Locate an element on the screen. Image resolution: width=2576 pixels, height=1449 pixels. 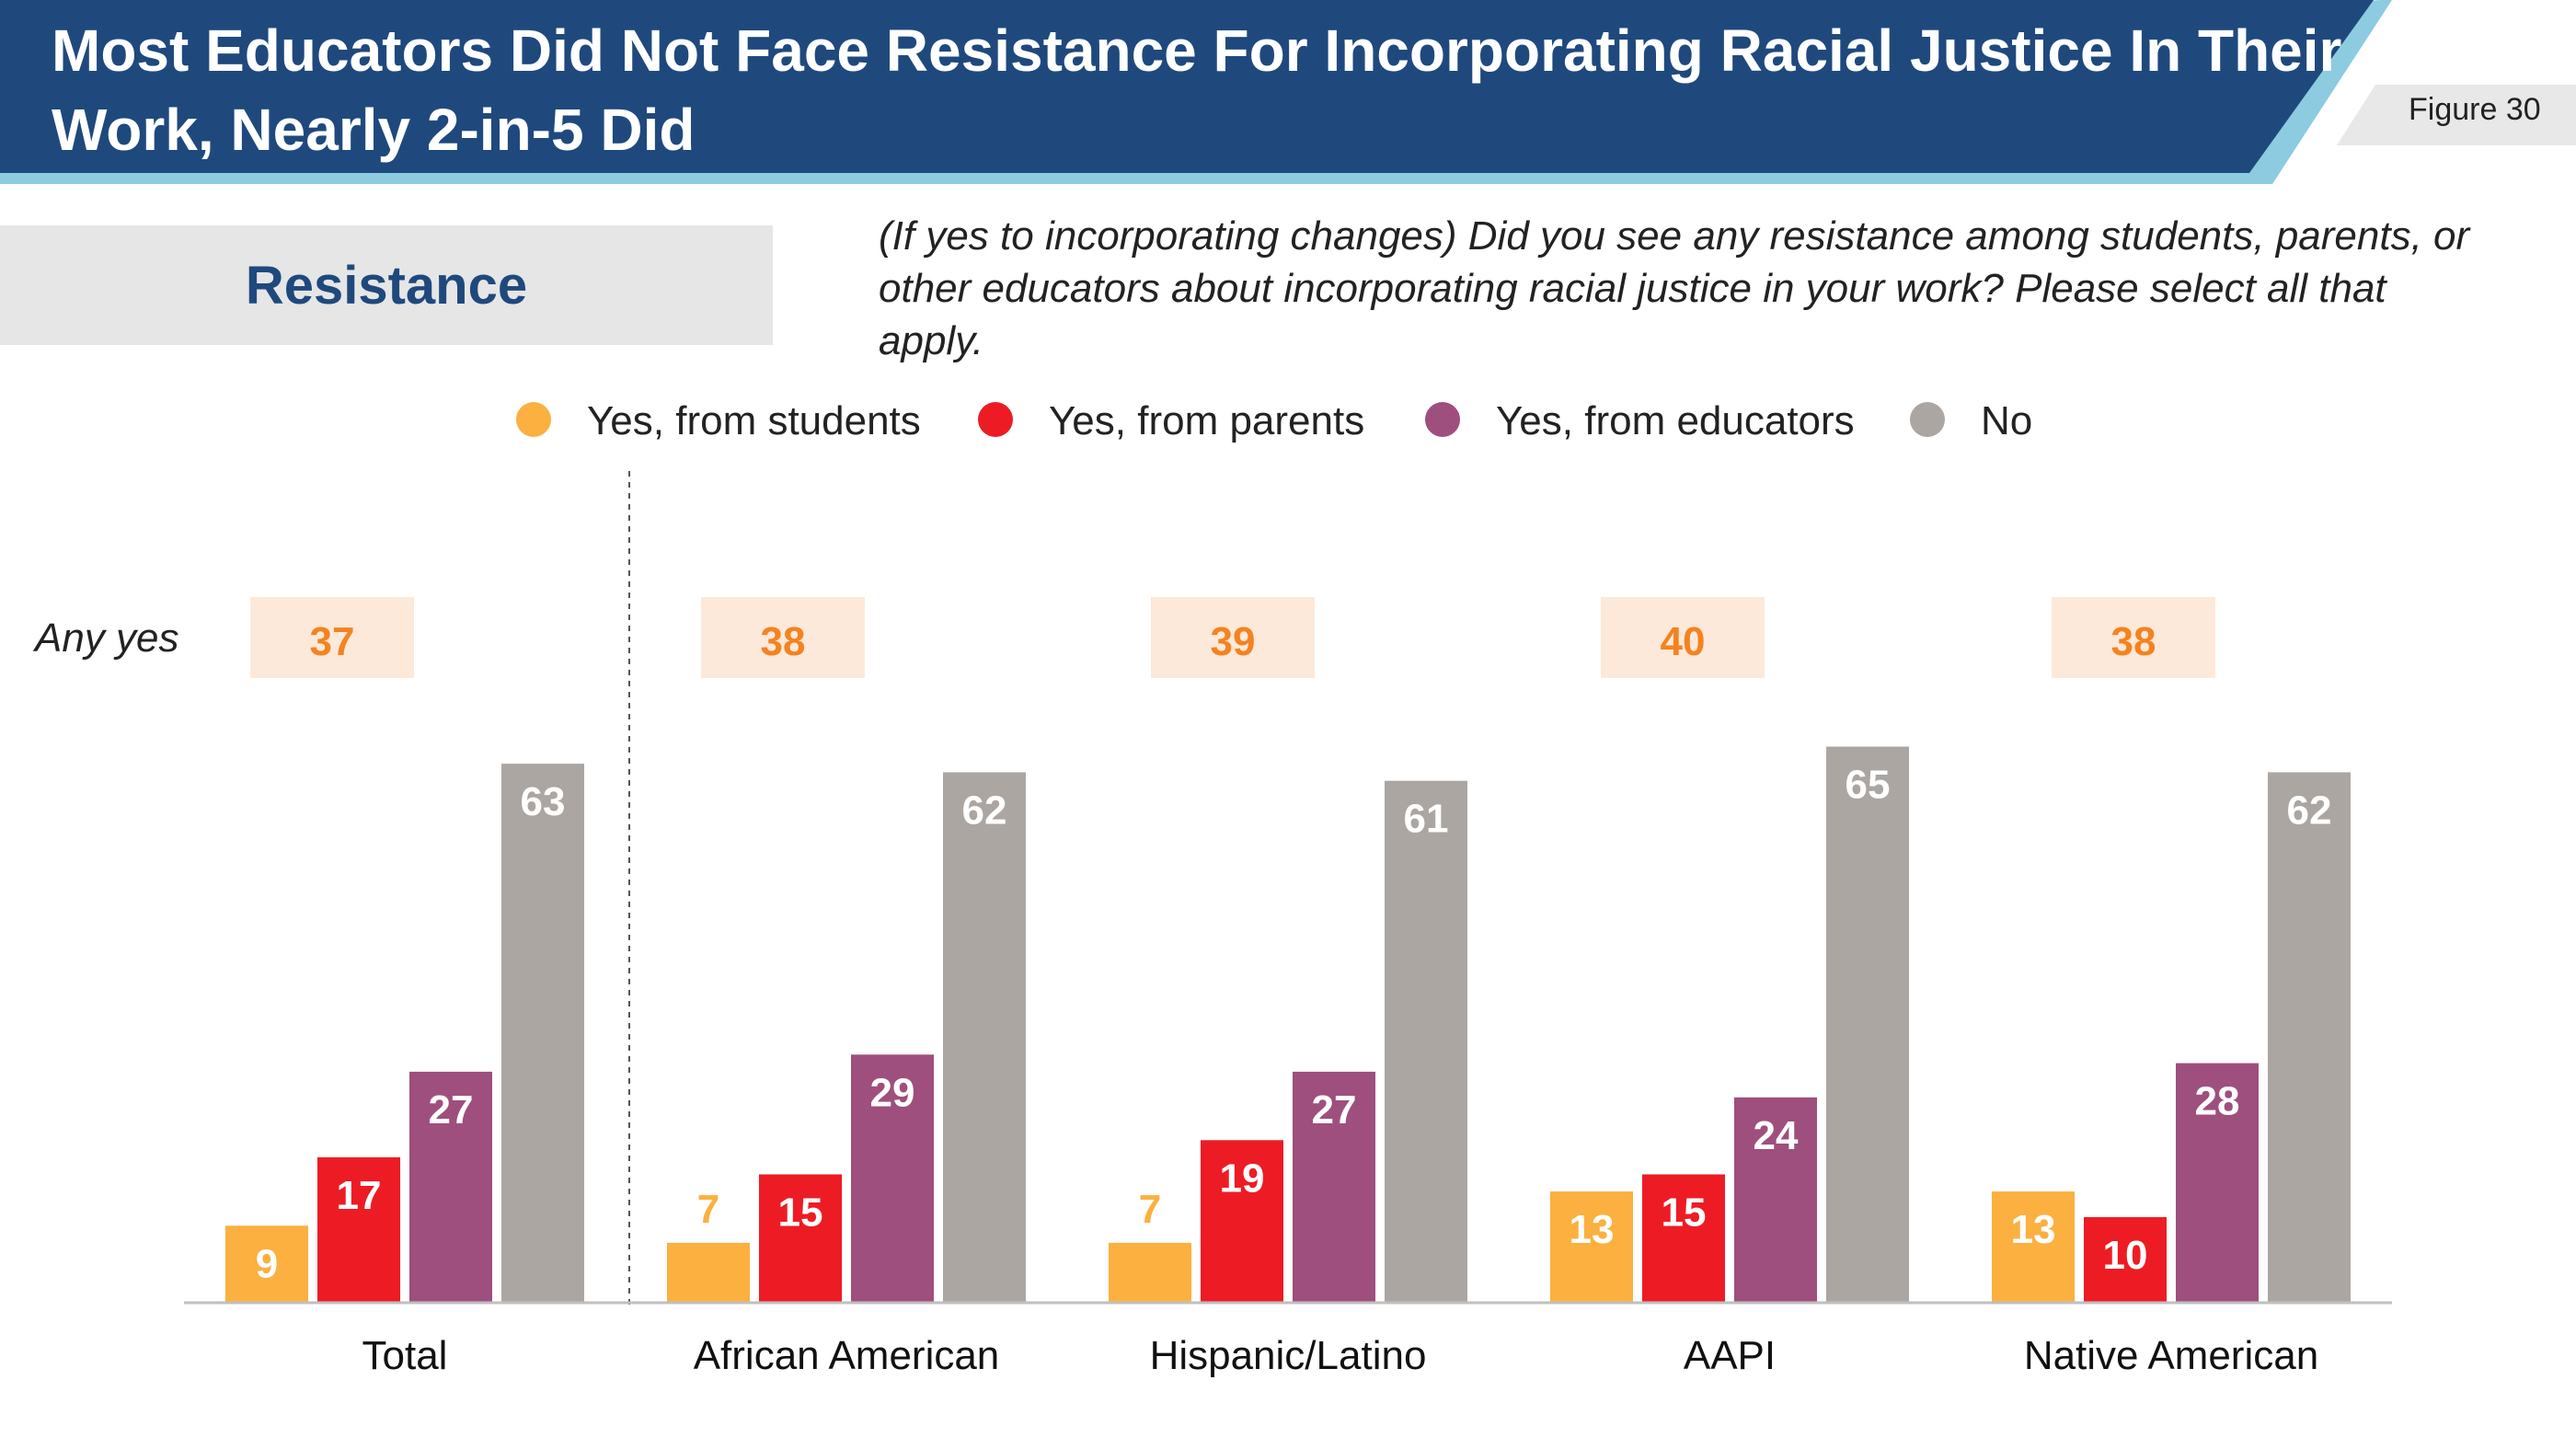
legend-item-yes-from-parents: Yes, from parents is located at coordinates (1171, 420).